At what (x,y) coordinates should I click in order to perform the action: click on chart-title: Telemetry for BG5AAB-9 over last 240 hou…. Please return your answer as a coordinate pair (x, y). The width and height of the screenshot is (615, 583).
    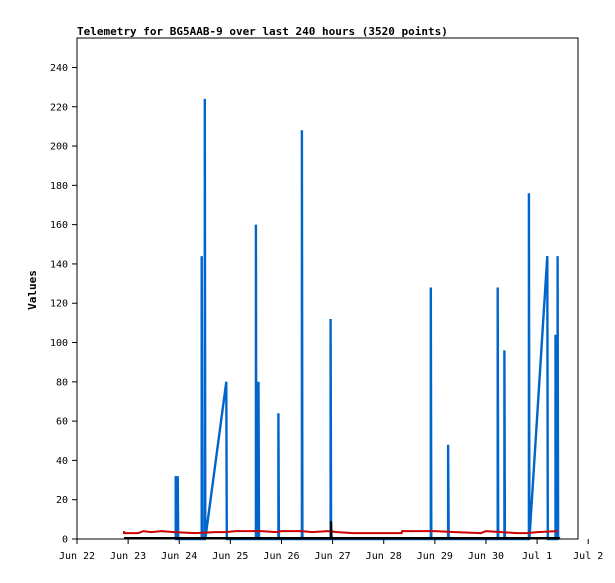
    Looking at the image, I should click on (262, 31).